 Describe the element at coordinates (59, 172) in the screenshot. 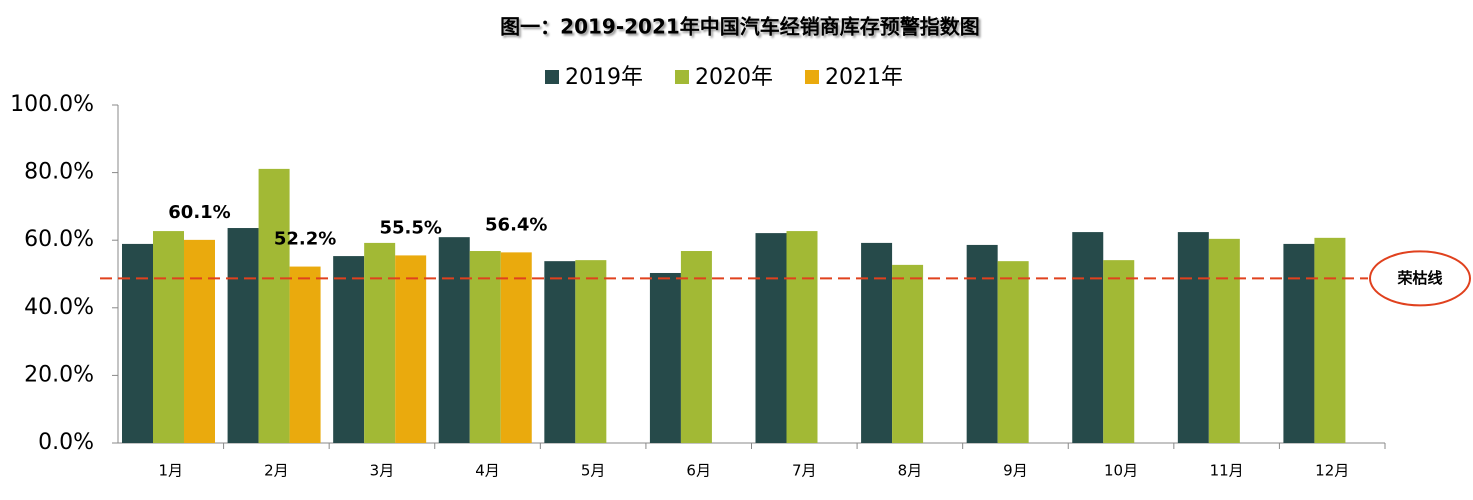

I see `y-tick-label: 80.0%` at that location.